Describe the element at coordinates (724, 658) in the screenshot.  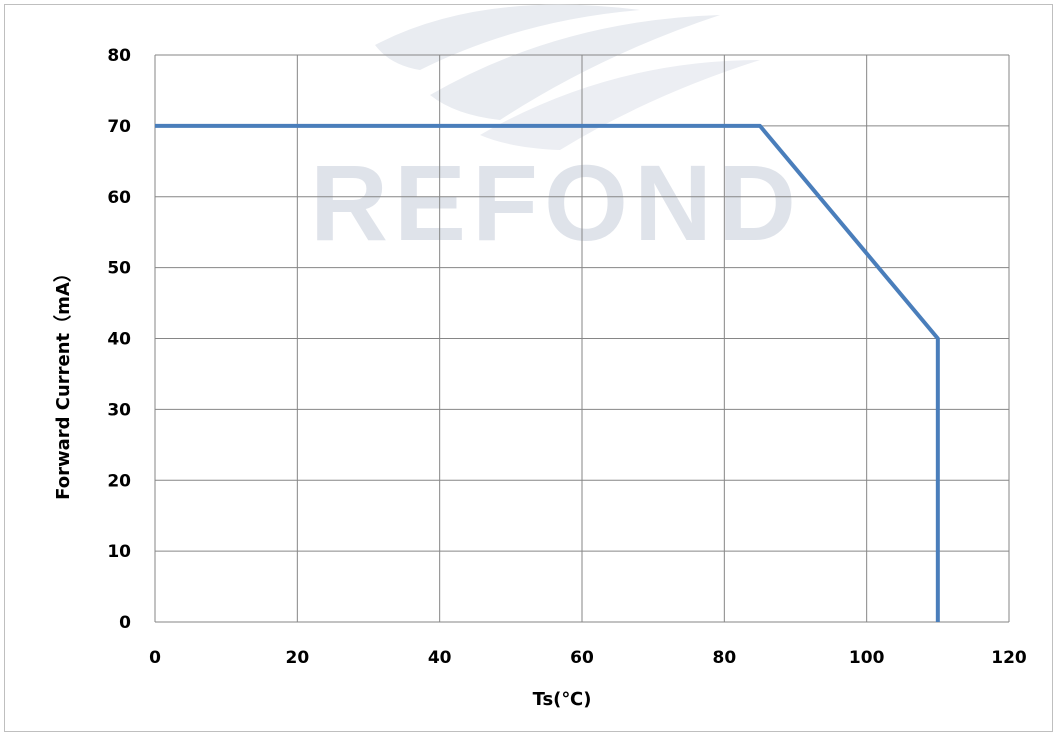
I see `x-tick-label: 80` at that location.